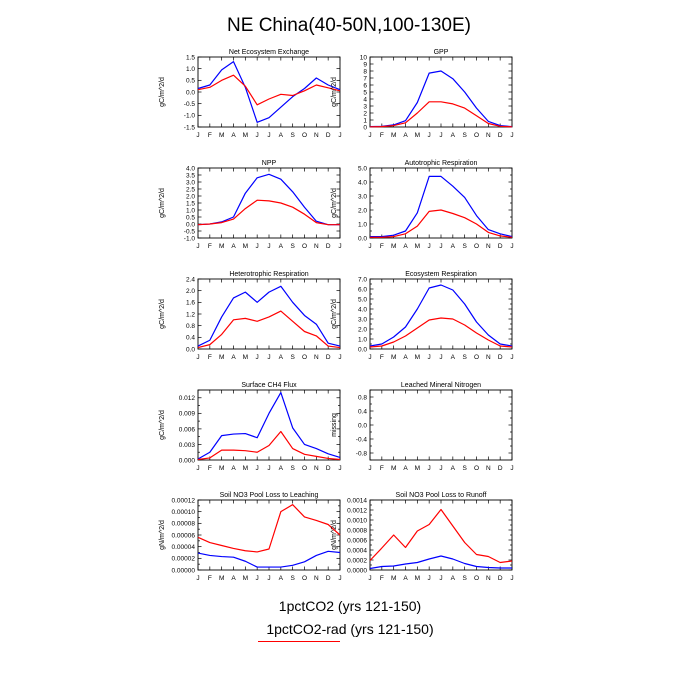  What do you see at coordinates (190, 279) in the screenshot?
I see `y-tick-label: 2.4` at bounding box center [190, 279].